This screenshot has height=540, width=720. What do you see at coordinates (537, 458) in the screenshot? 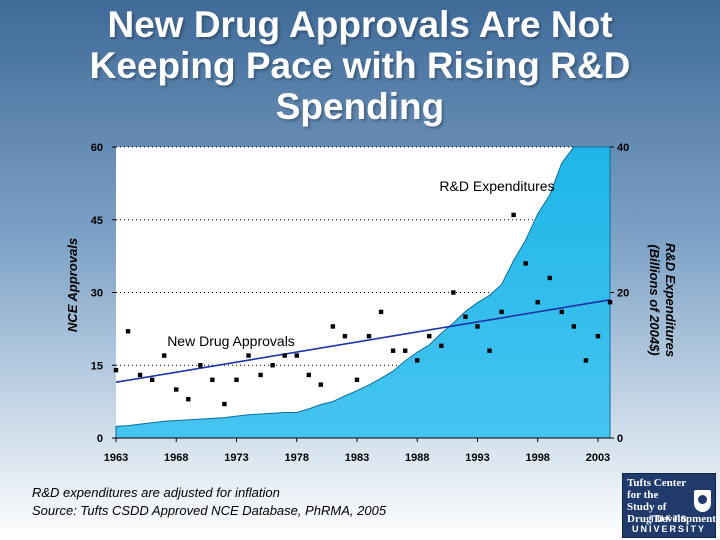
I see `x-tick-label: 1998` at bounding box center [537, 458].